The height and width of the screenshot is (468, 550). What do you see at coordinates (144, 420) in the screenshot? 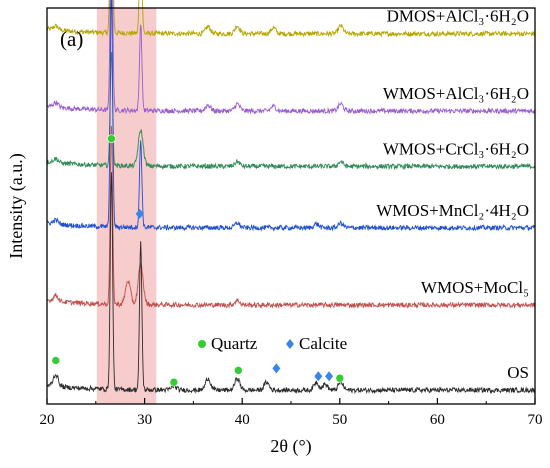
I see `x-tick-label: 30` at bounding box center [144, 420].